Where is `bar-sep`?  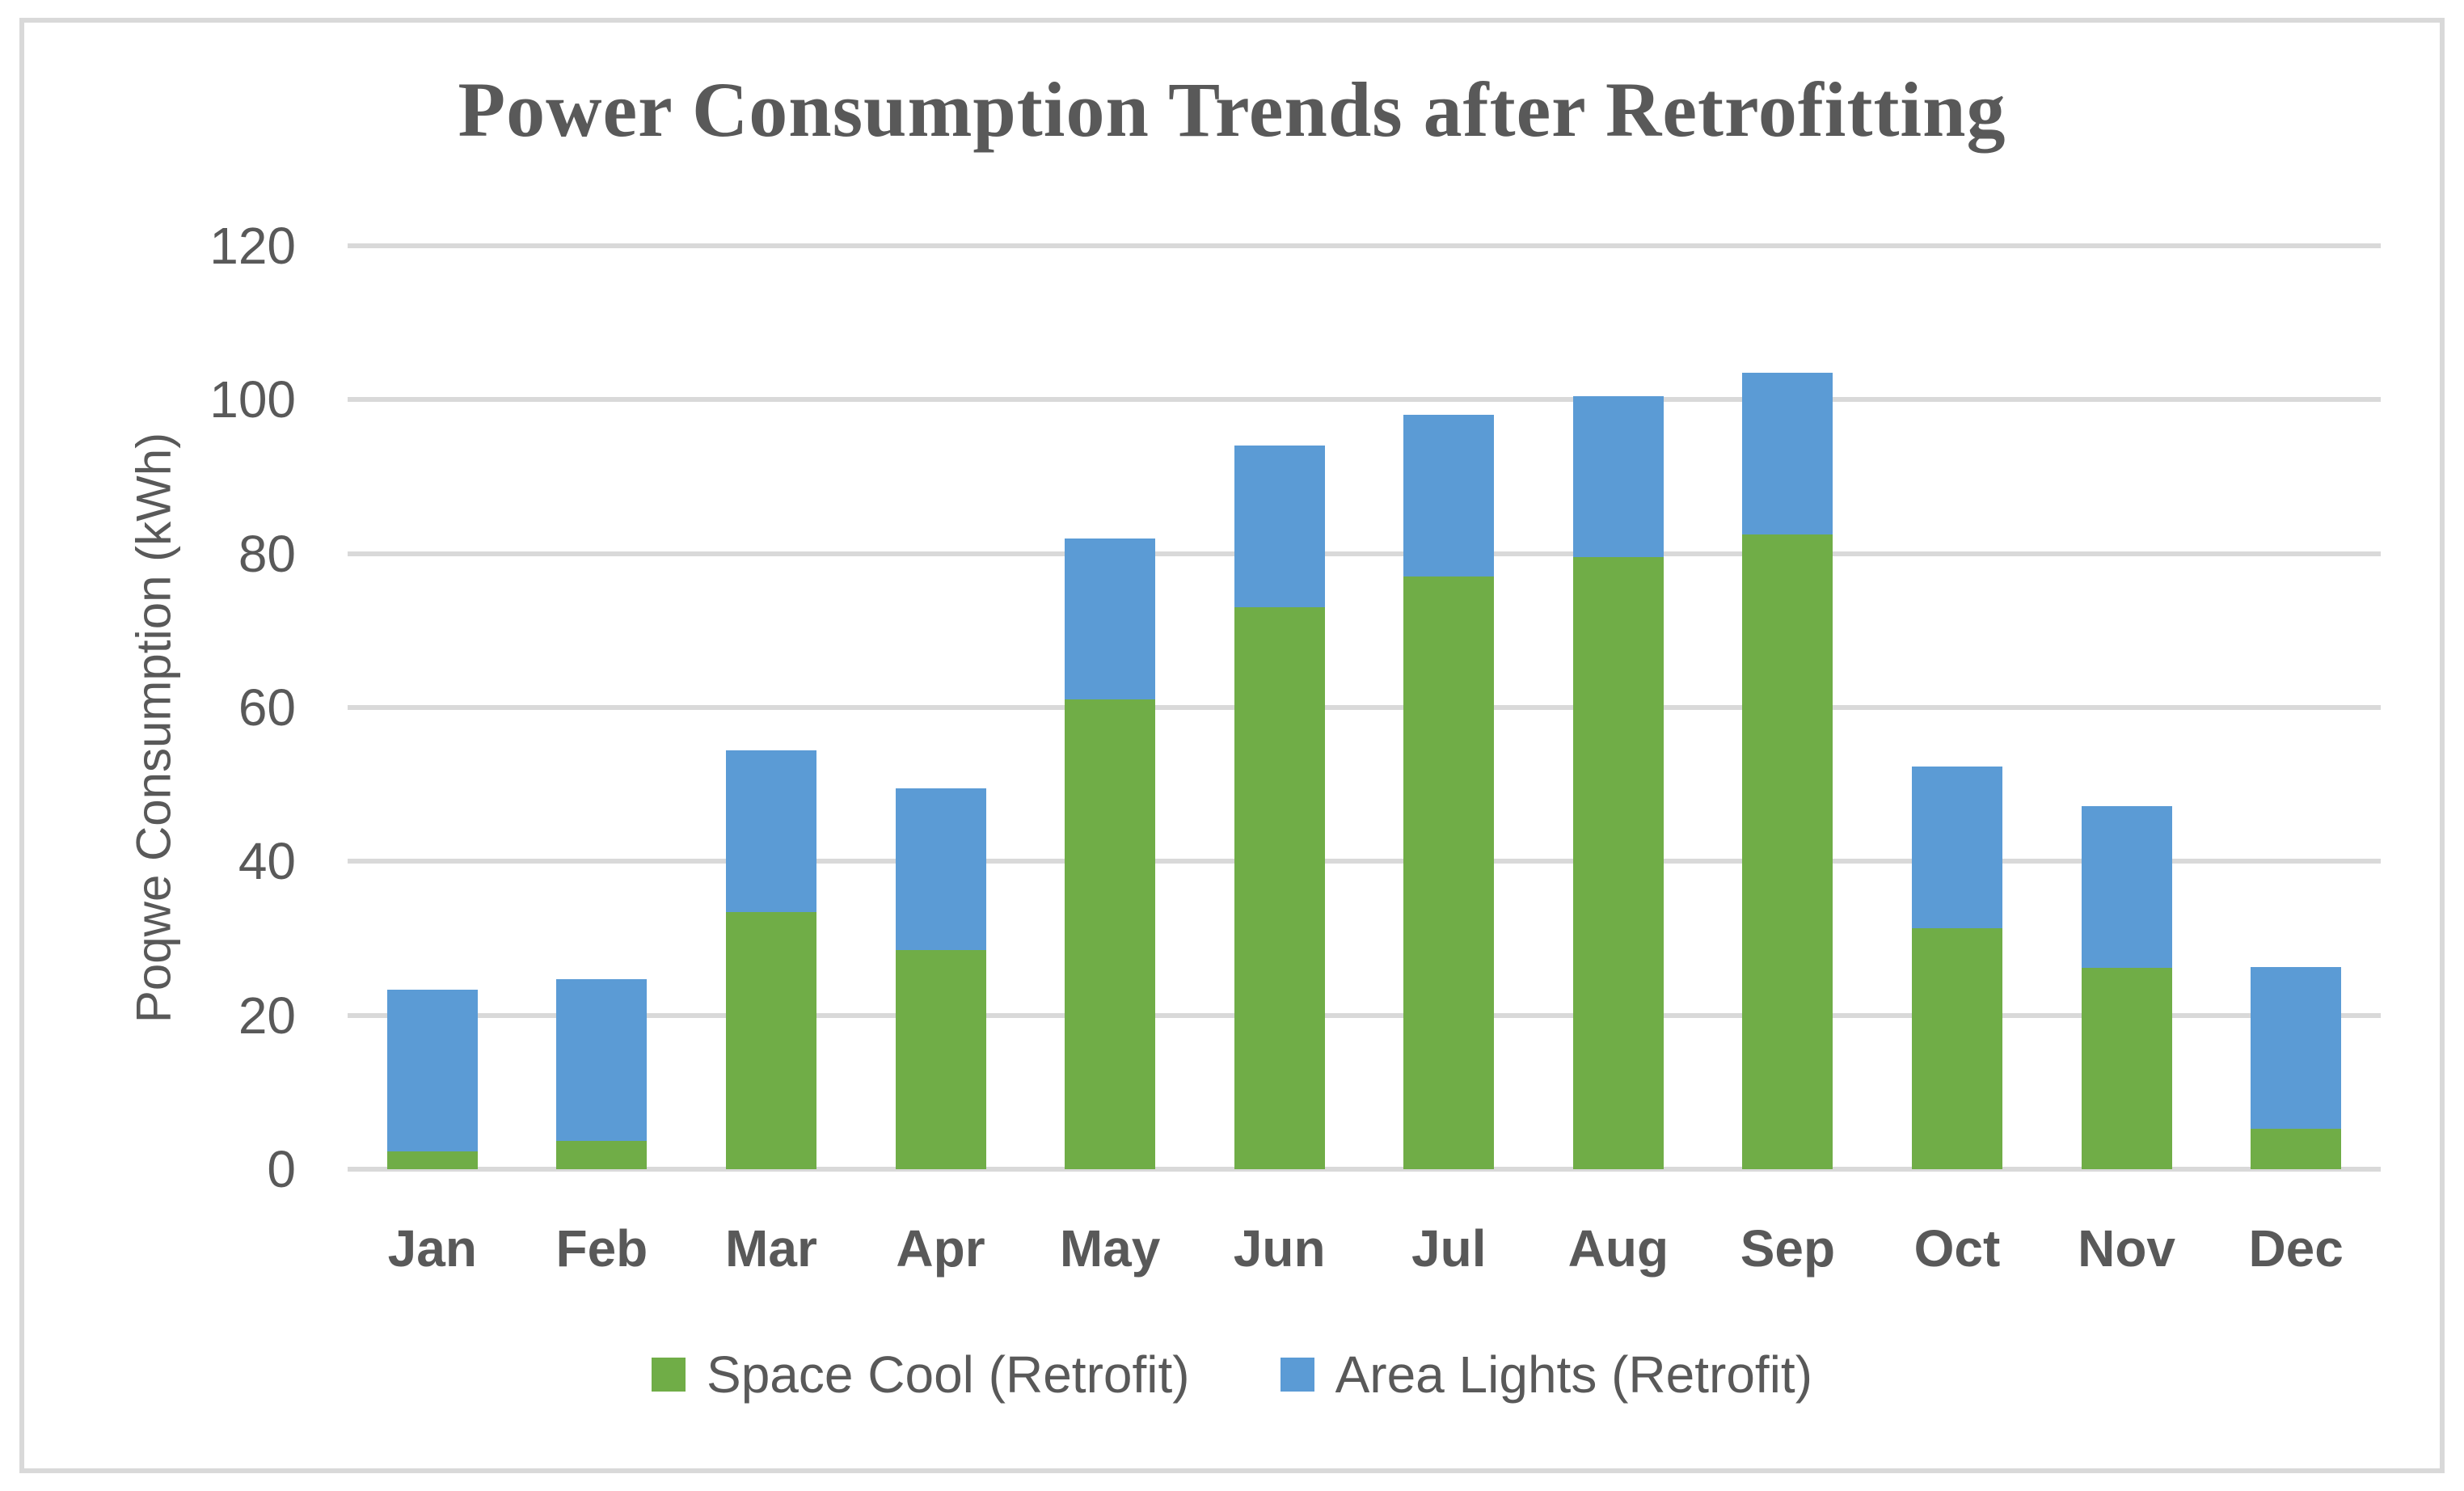 bar-sep is located at coordinates (1788, 707).